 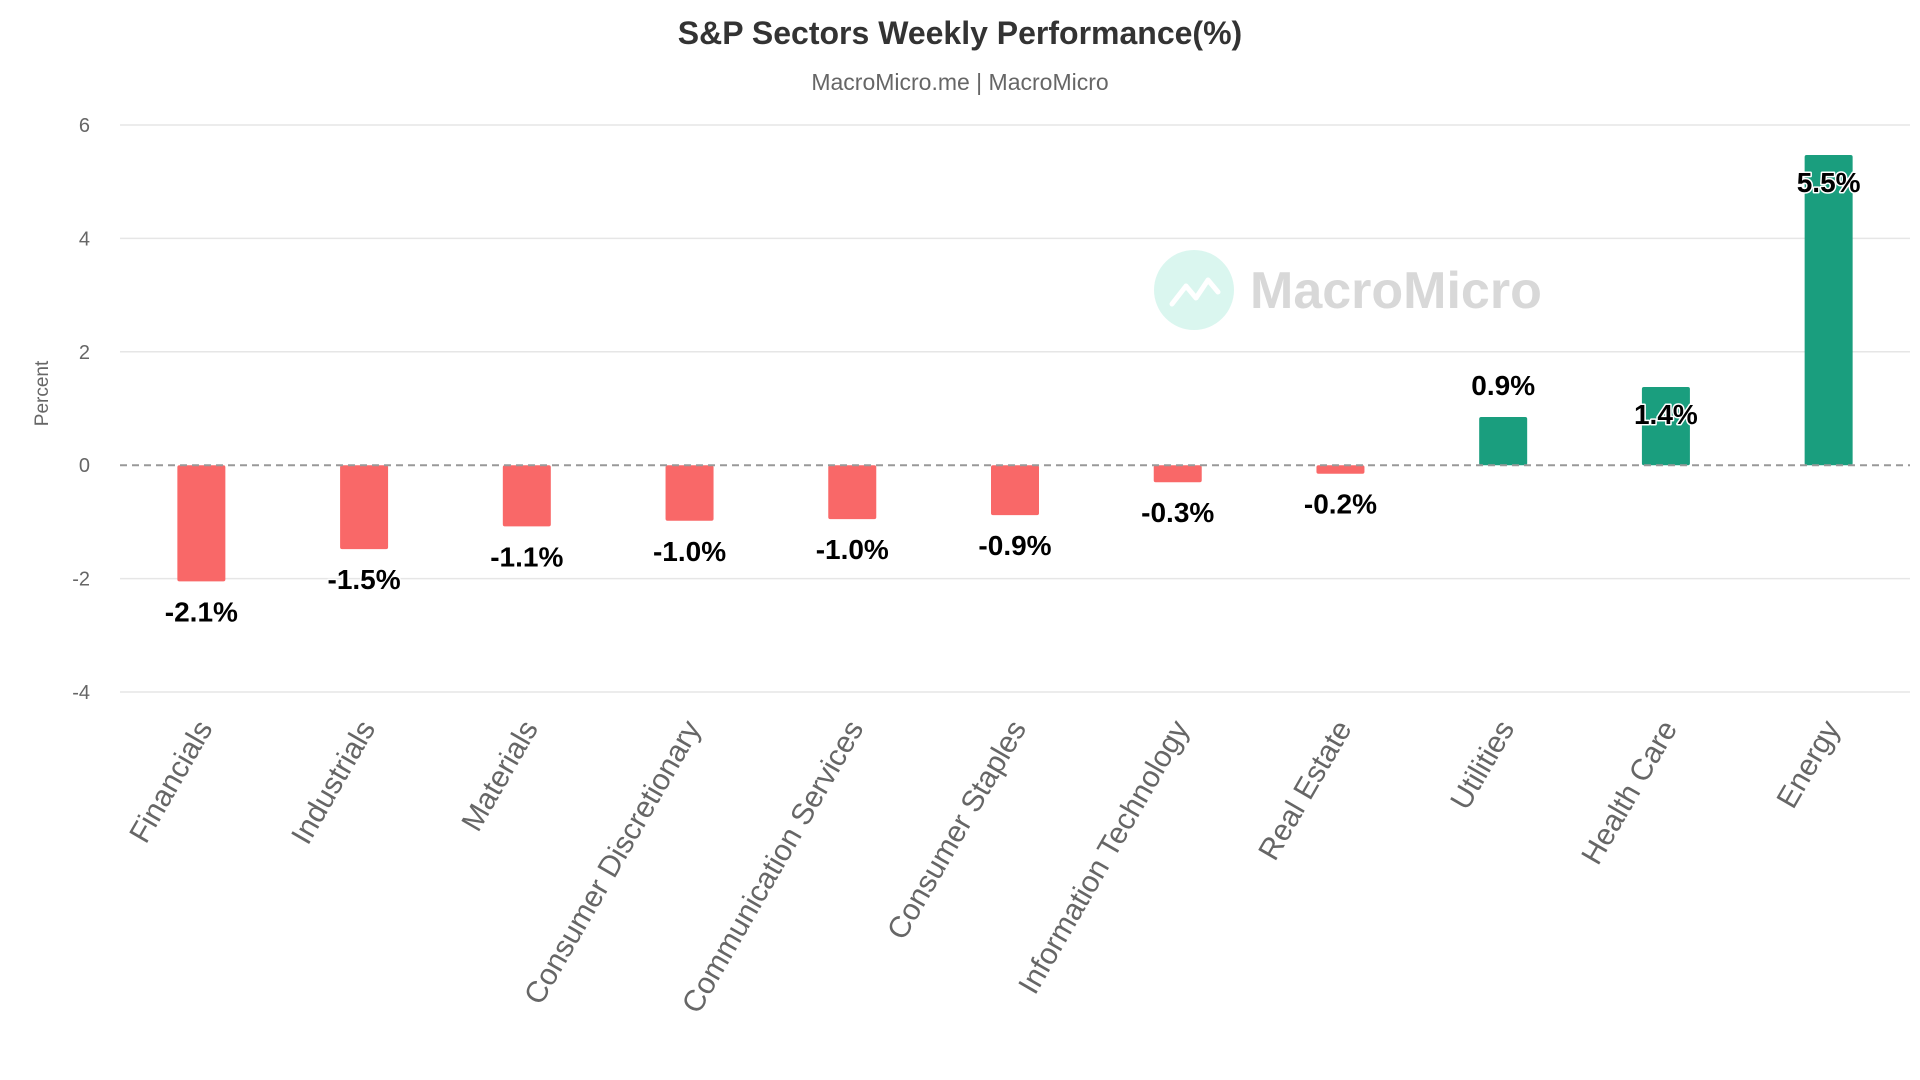 What do you see at coordinates (84, 239) in the screenshot?
I see `y-tick-label: 4` at bounding box center [84, 239].